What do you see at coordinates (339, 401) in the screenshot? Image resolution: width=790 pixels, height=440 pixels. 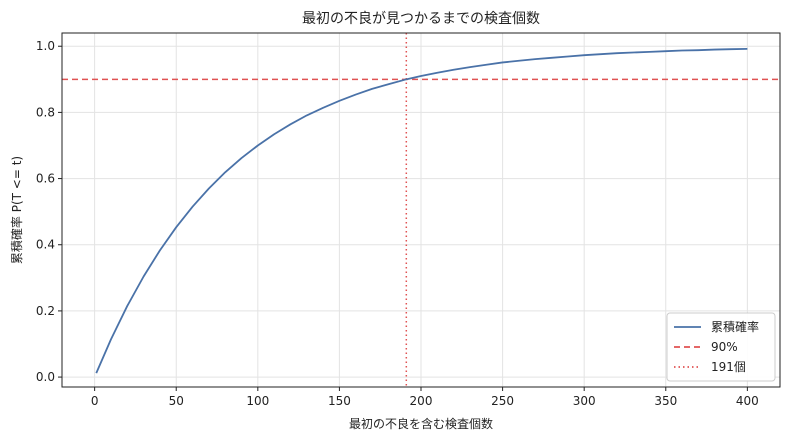 I see `x-tick-label: 150` at bounding box center [339, 401].